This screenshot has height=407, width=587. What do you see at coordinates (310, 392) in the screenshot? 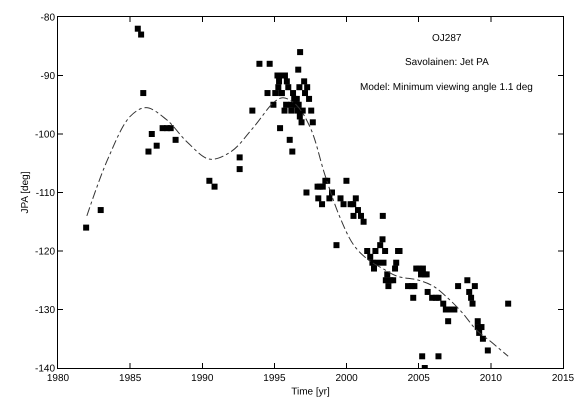
I see `x-axis-title: Time [yr]` at bounding box center [310, 392].